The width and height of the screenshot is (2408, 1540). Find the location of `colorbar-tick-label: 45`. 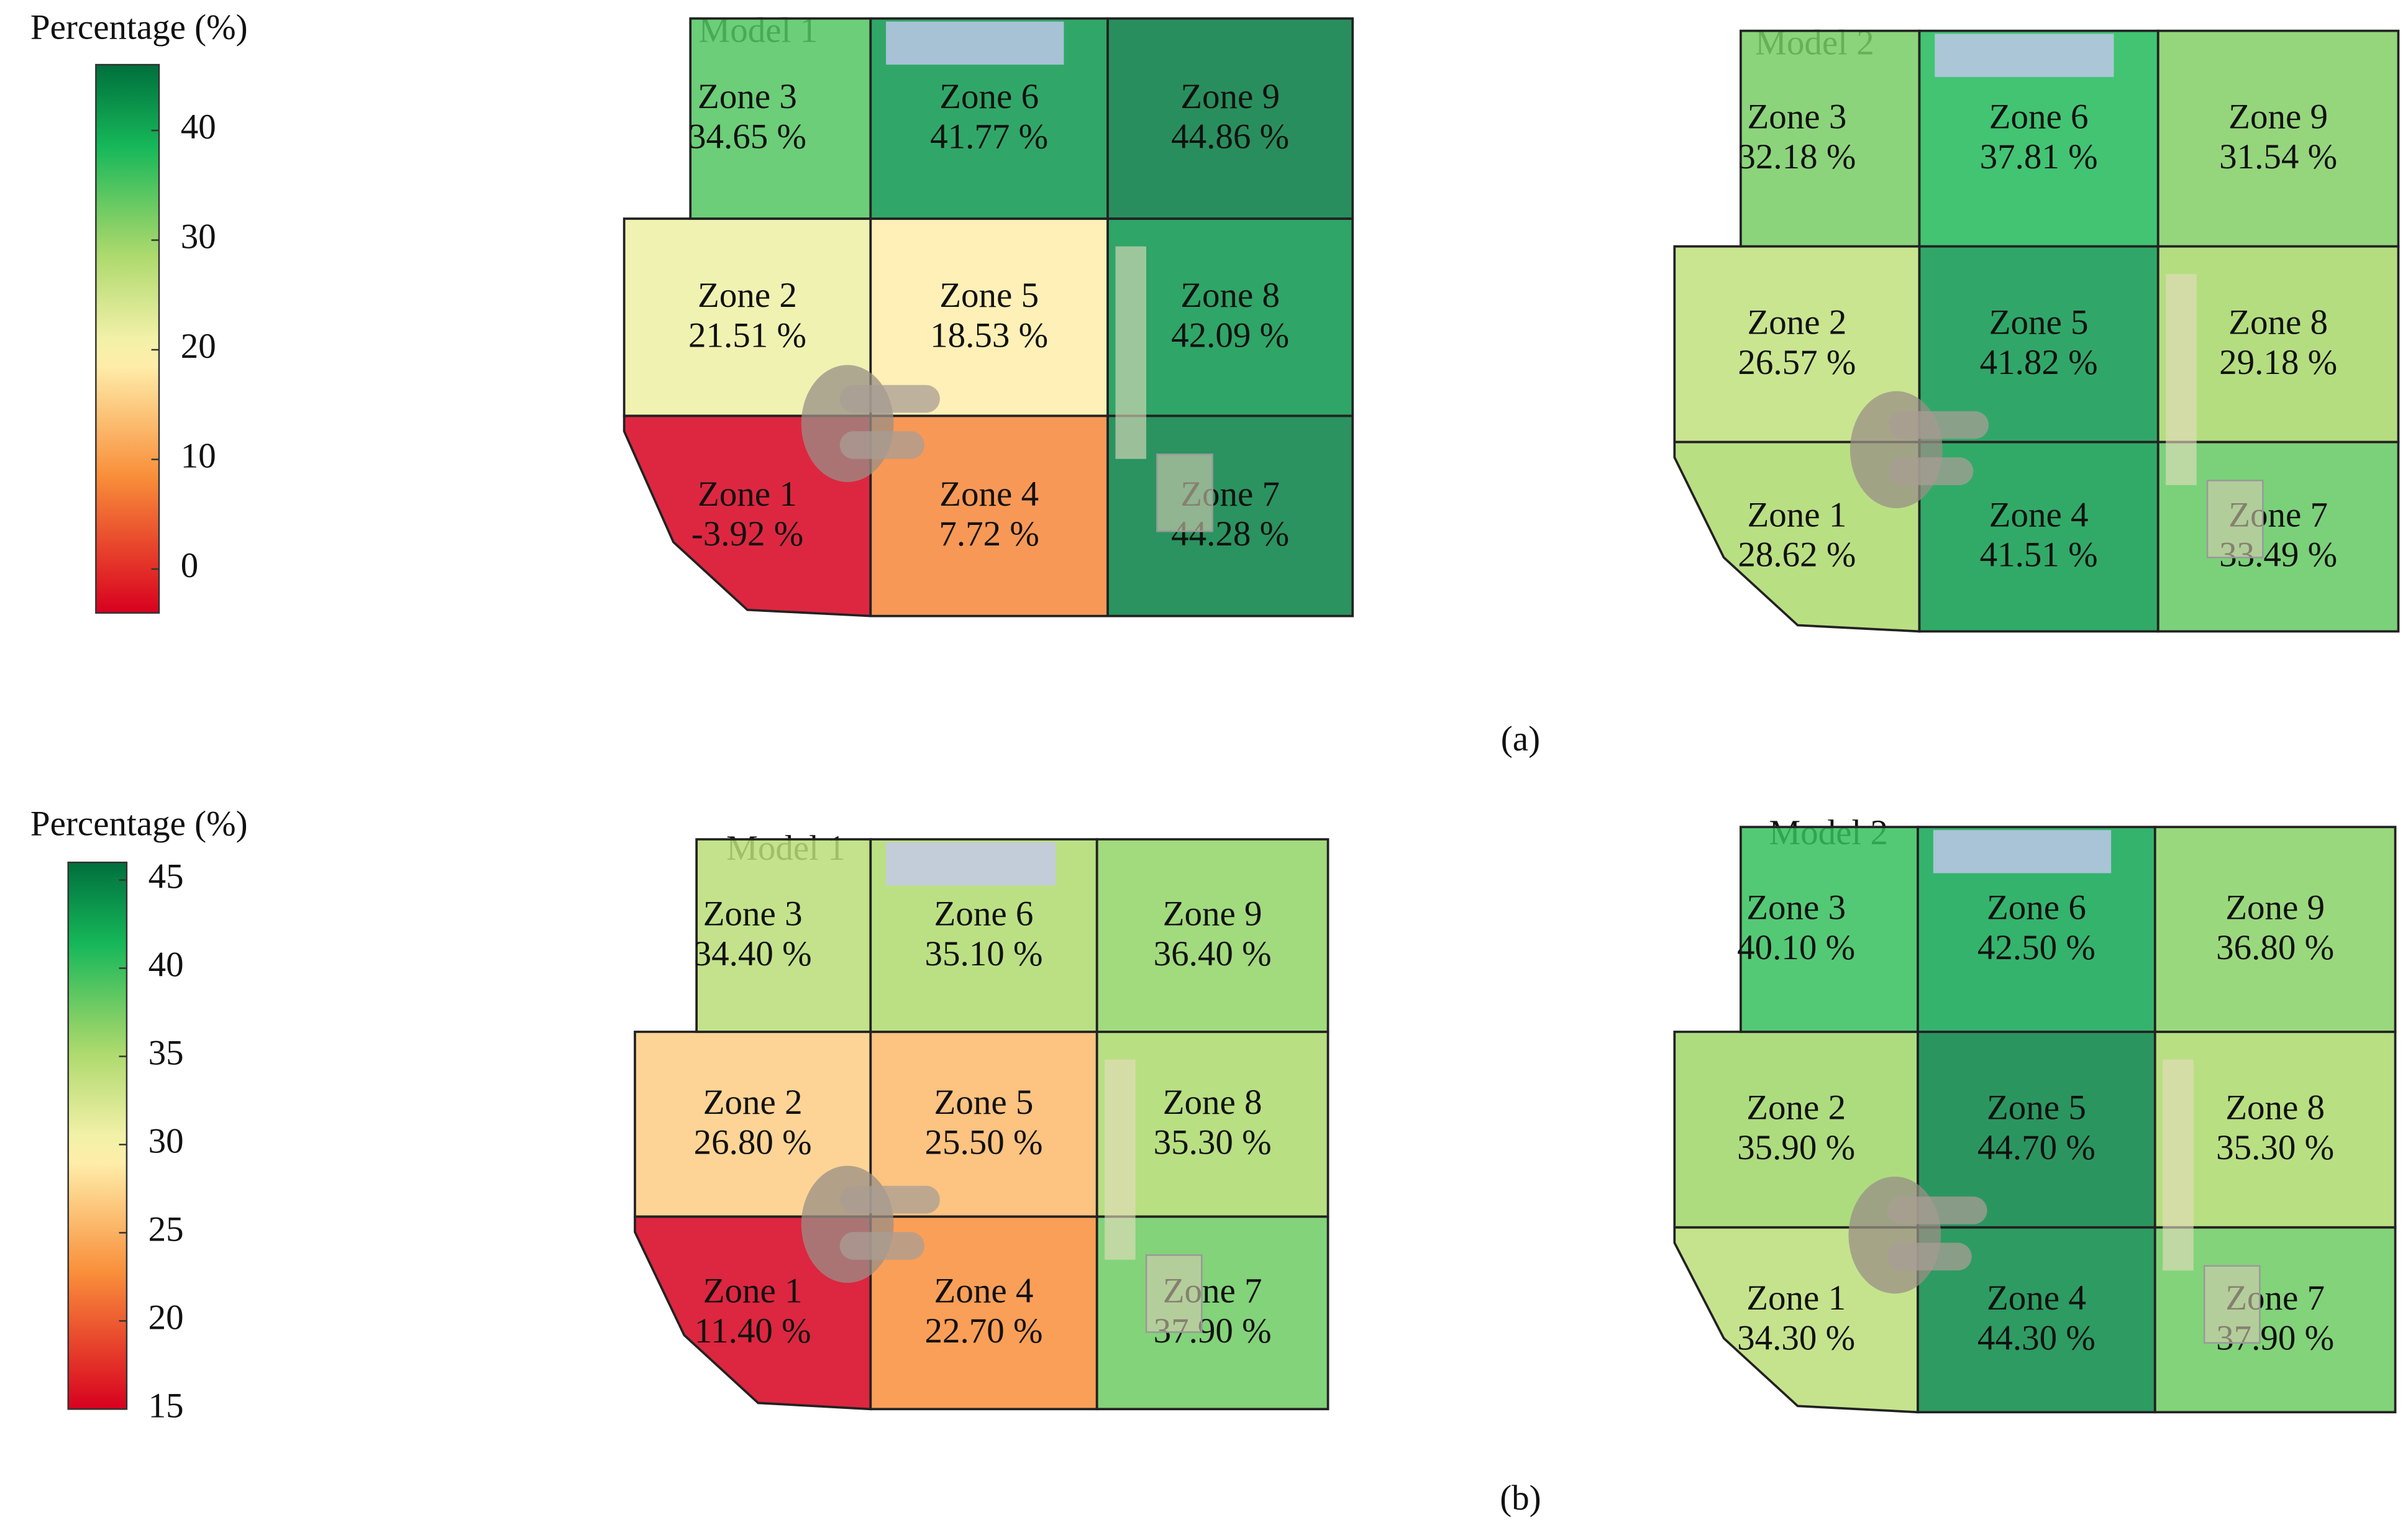

colorbar-tick-label: 45 is located at coordinates (166, 876).